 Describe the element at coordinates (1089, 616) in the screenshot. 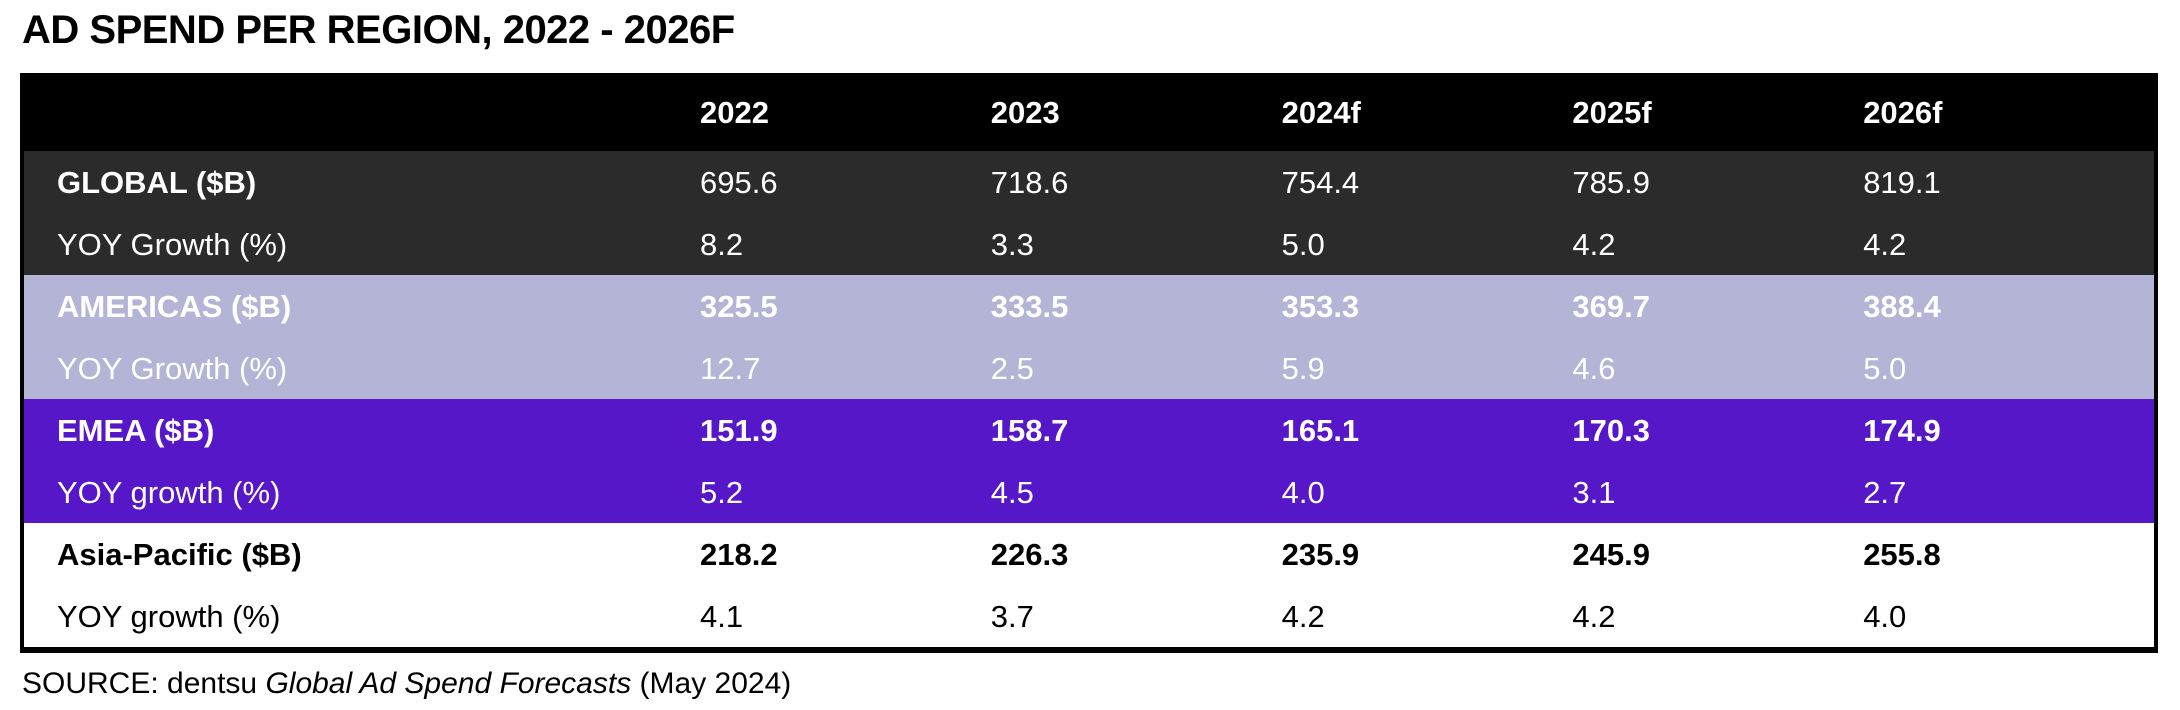

I see `table-row-apac-yoy: YOY growth (%) 4.1 3.7 4.2 4.2 4.0` at that location.